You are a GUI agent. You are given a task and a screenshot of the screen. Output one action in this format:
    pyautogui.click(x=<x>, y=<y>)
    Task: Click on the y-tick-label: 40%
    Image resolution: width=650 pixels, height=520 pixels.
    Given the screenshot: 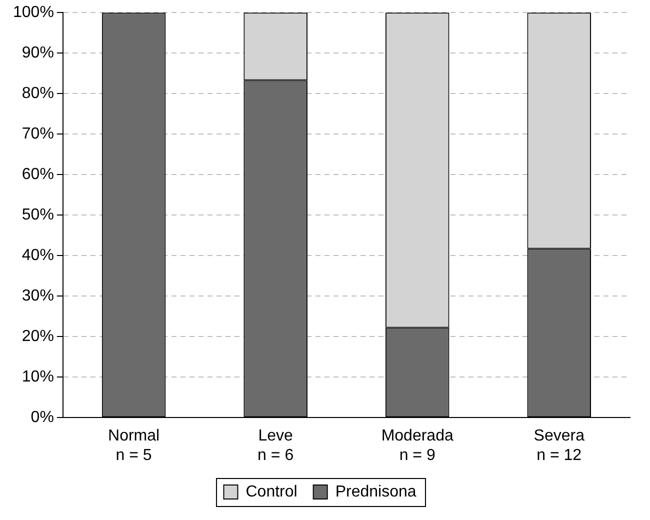 What is the action you would take?
    pyautogui.click(x=38, y=255)
    